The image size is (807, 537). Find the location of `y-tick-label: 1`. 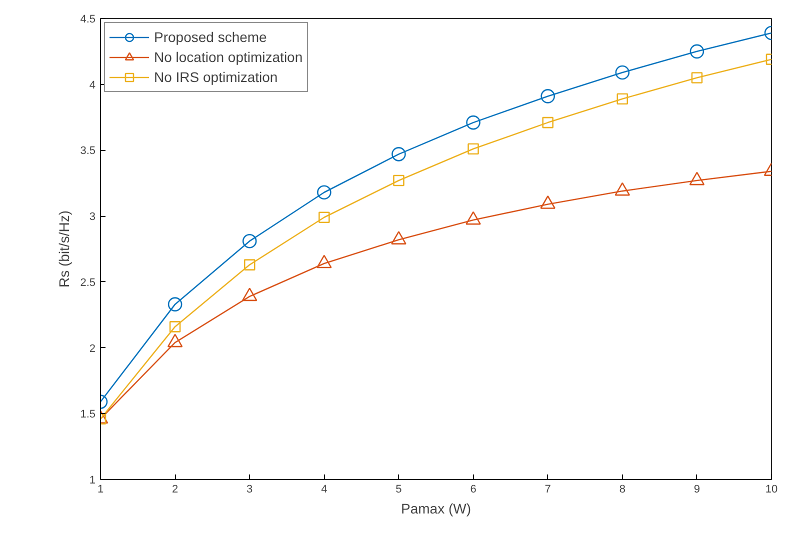

y-tick-label: 1 is located at coordinates (92, 480).